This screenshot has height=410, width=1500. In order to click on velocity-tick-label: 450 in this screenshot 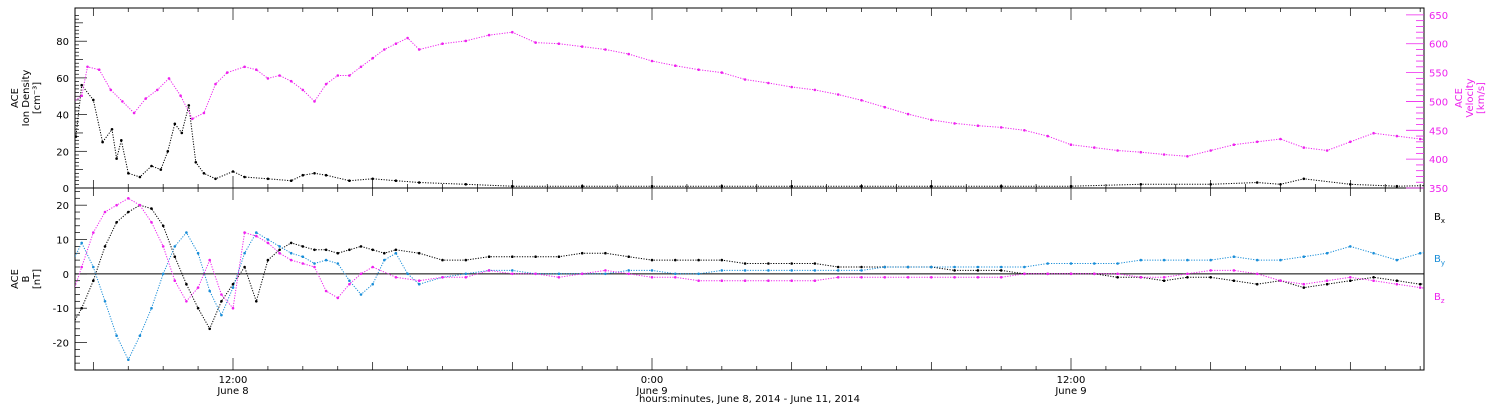, I will do `click(1438, 131)`.